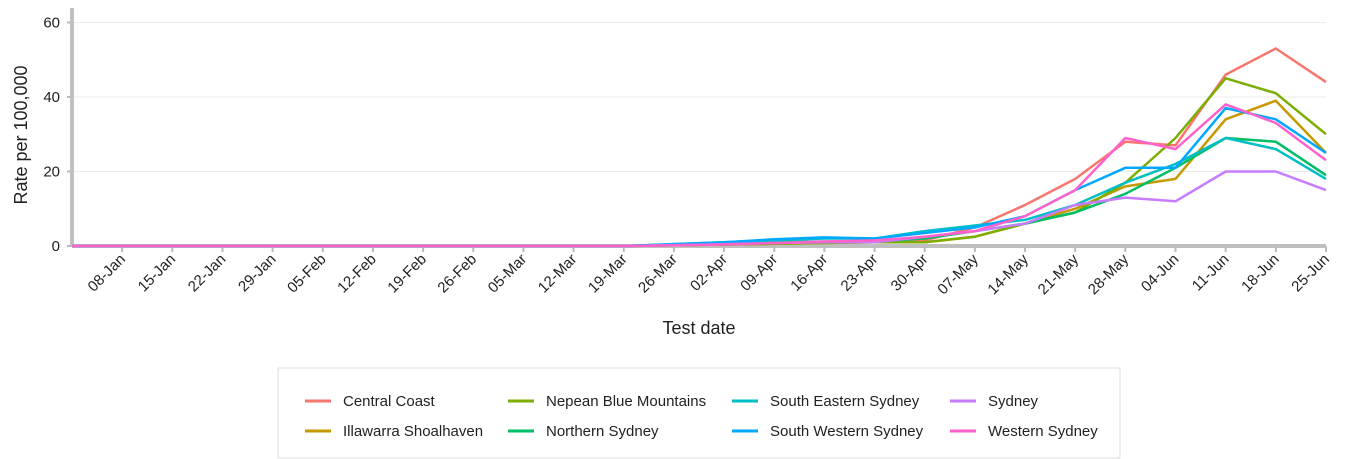  What do you see at coordinates (1211, 273) in the screenshot?
I see `x-tick-label: 11-Jun` at bounding box center [1211, 273].